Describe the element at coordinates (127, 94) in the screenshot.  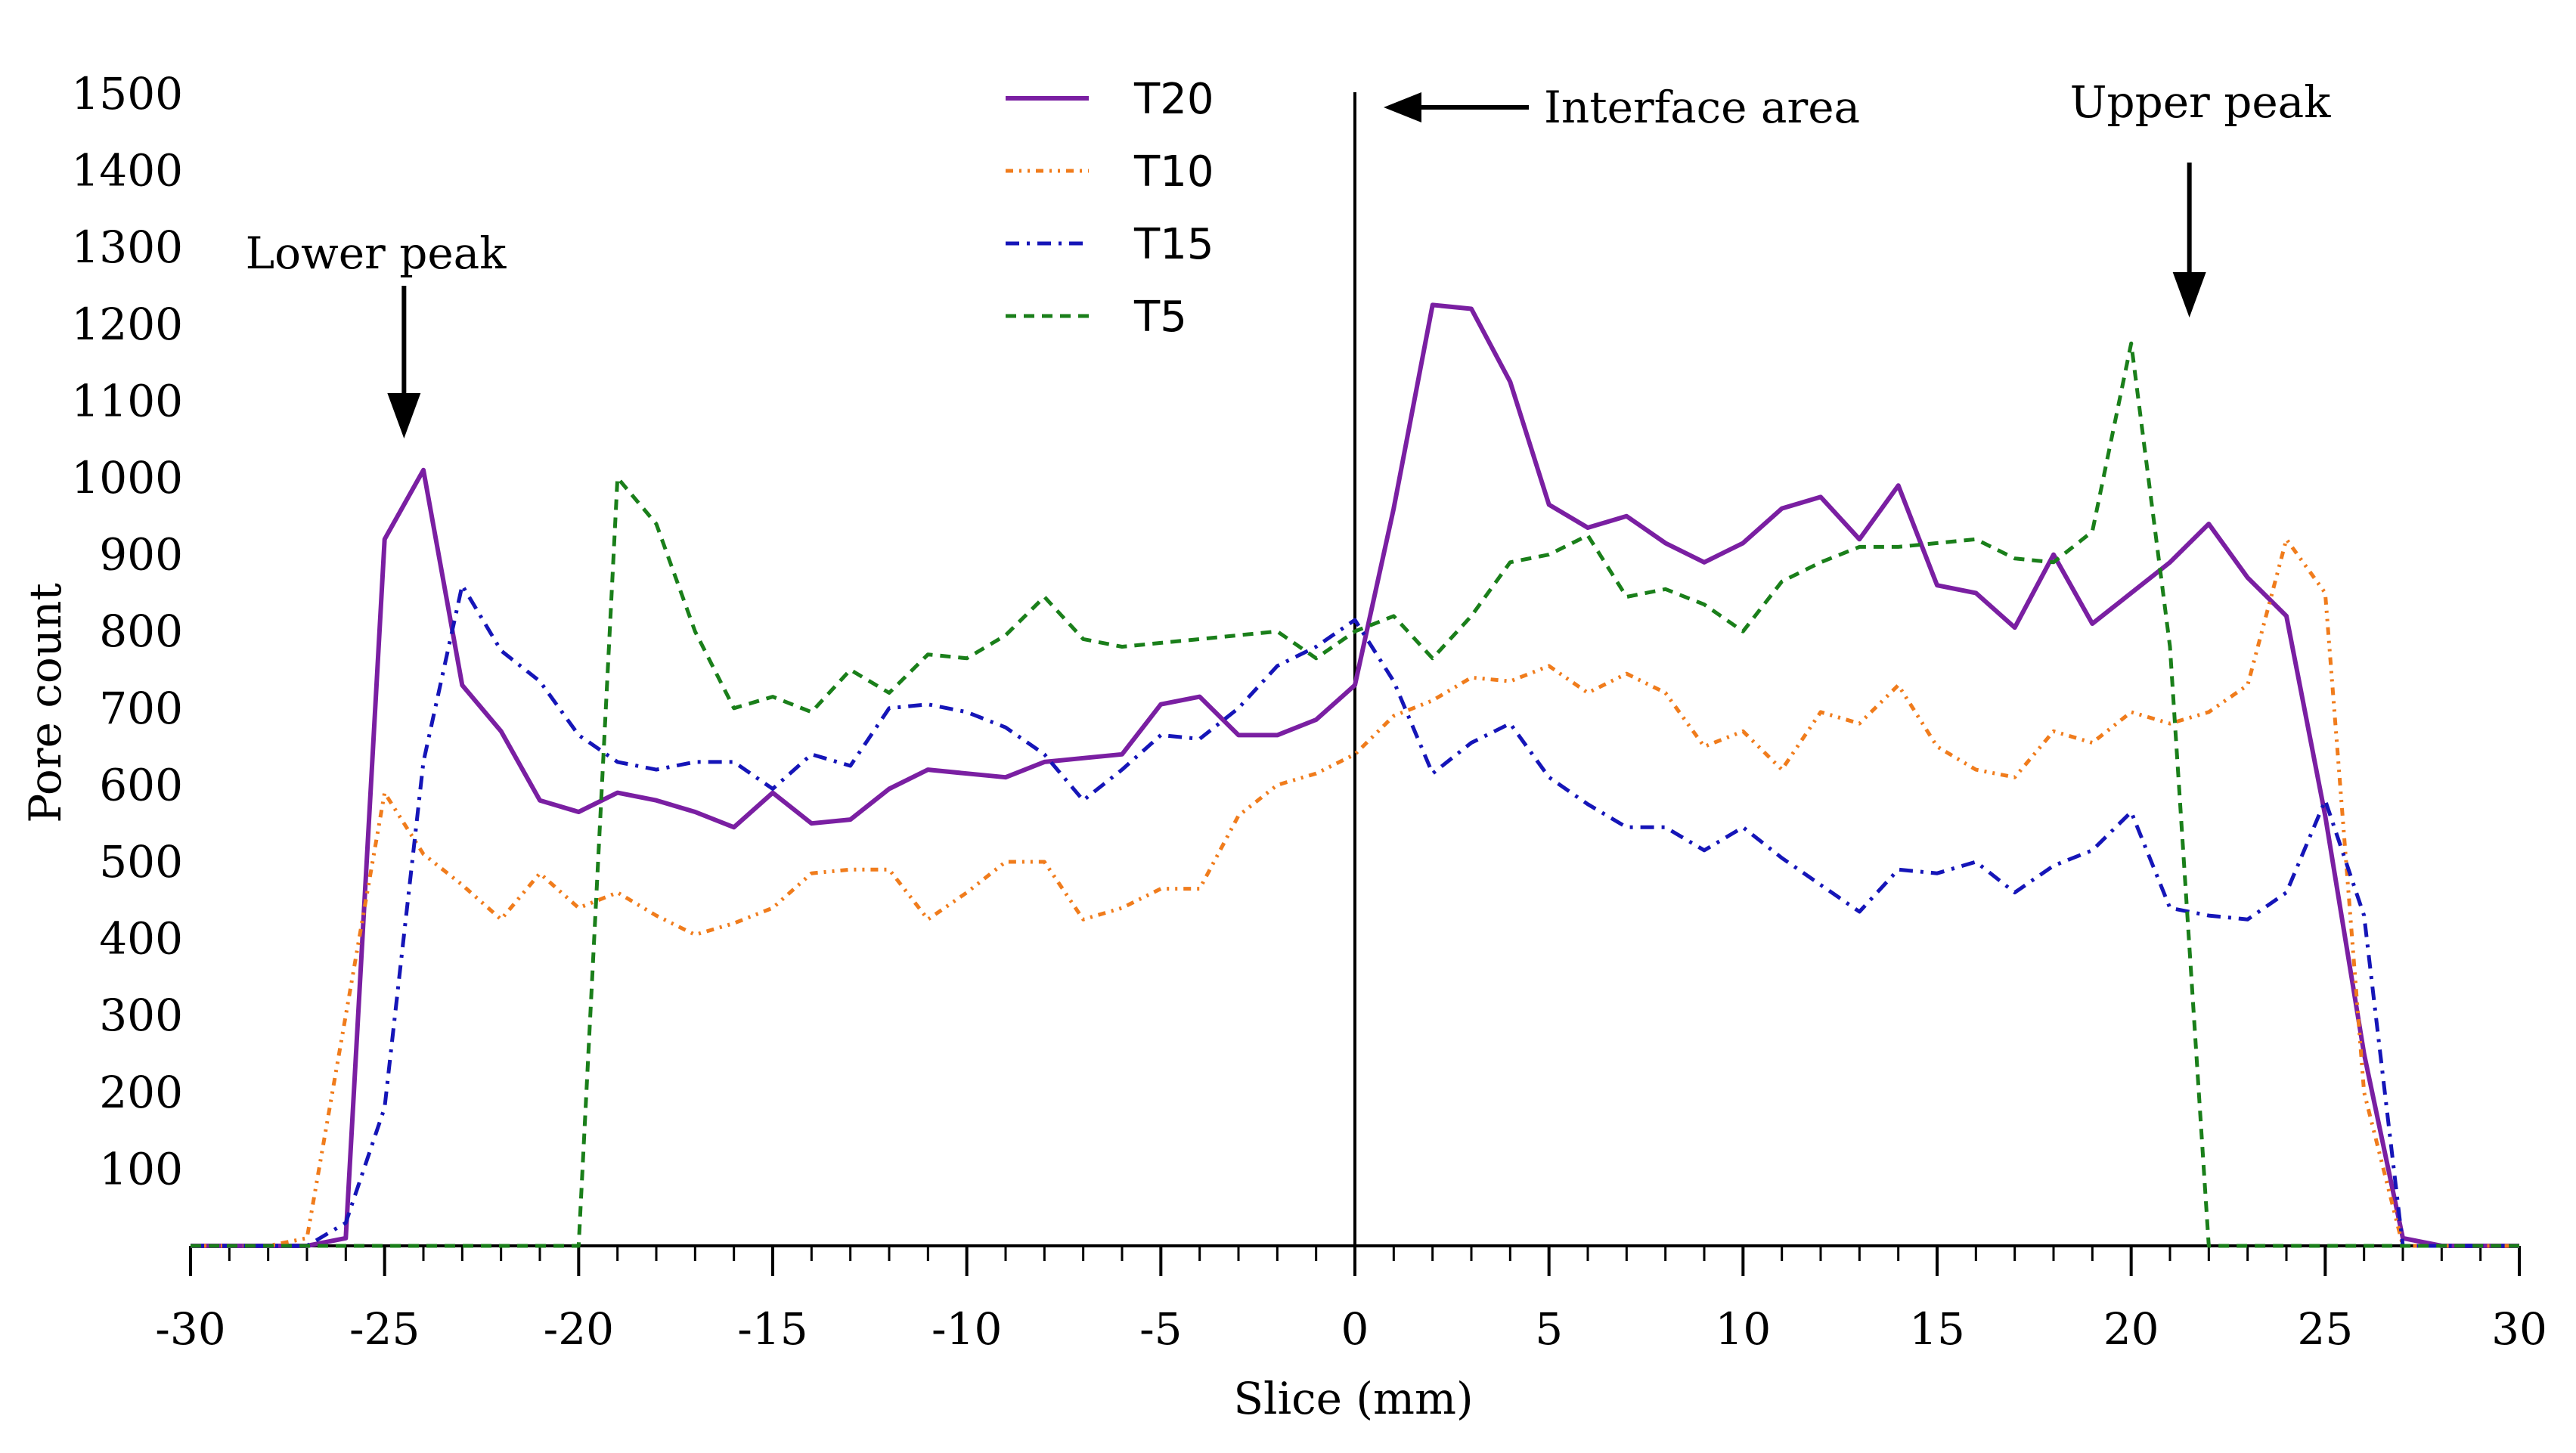
I see `y-tick-label: 1500` at that location.